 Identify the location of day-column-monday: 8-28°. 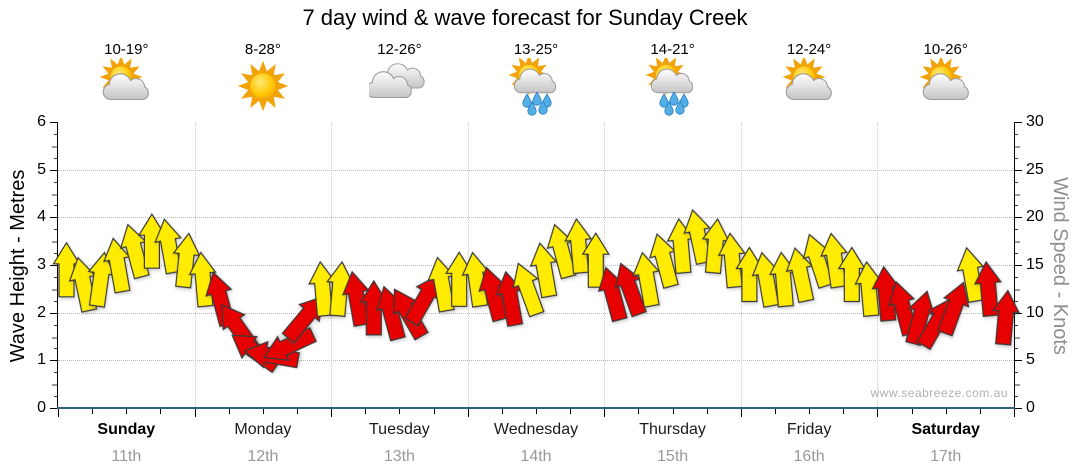
(263, 60).